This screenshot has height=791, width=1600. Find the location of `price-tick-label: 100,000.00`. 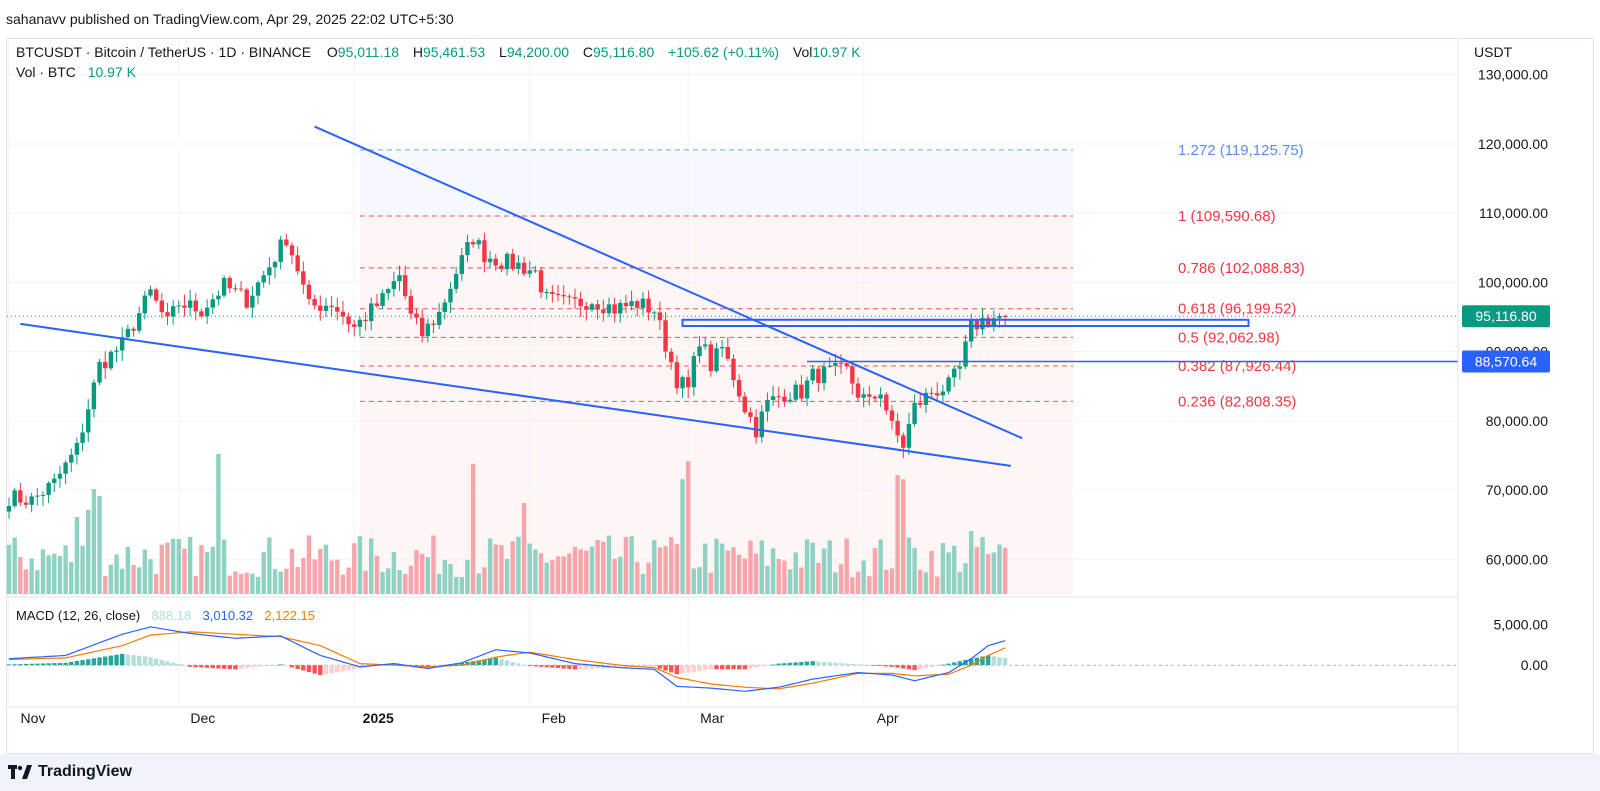

price-tick-label: 100,000.00 is located at coordinates (1513, 282).